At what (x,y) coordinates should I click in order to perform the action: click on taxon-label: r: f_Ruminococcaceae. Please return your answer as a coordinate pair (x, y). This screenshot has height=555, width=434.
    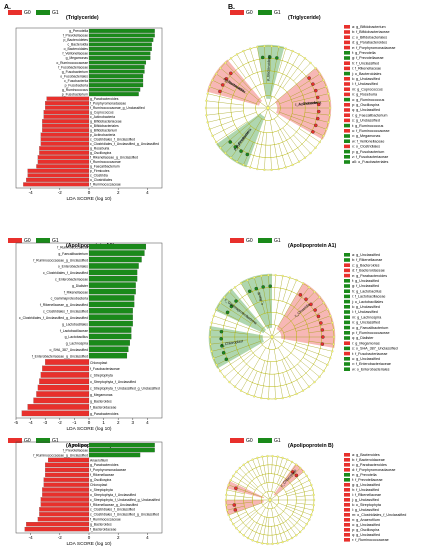
    Looking at the image, I should click on (370, 540).